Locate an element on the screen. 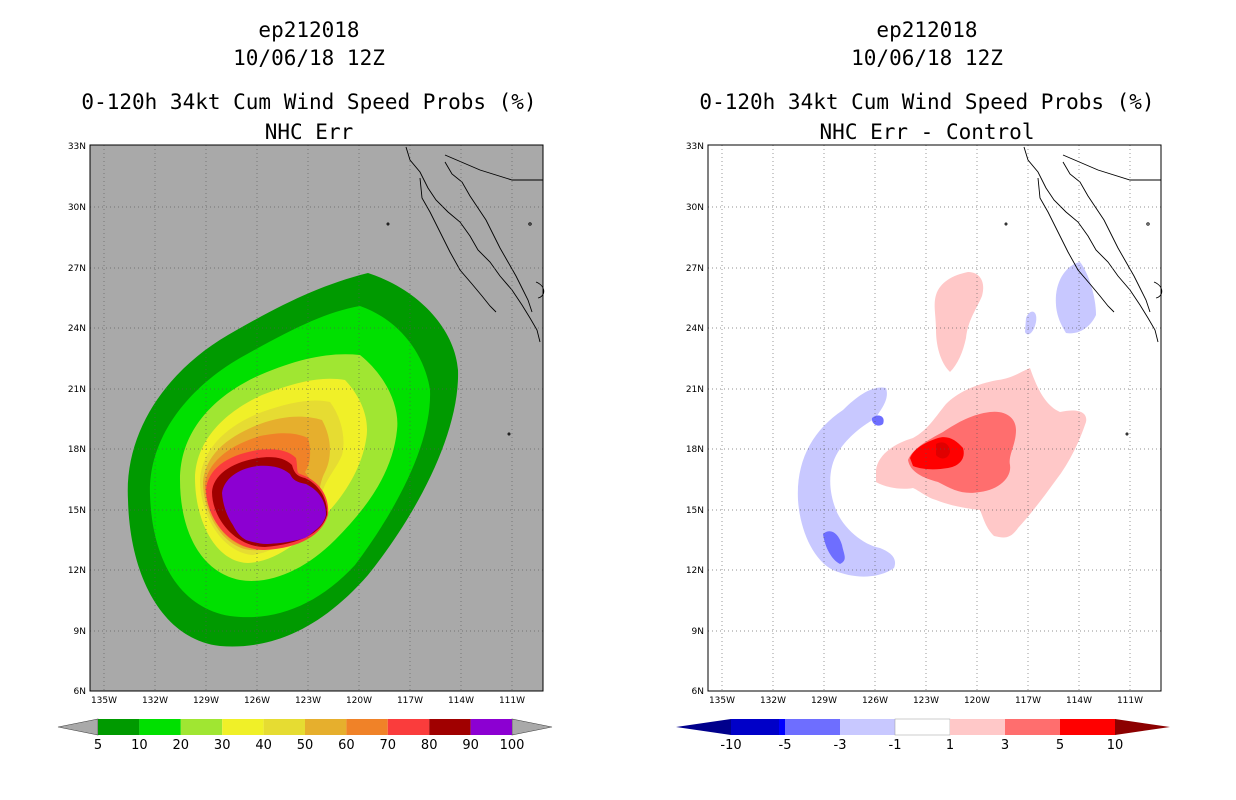  right-lat-18n: 18N is located at coordinates (695, 450).